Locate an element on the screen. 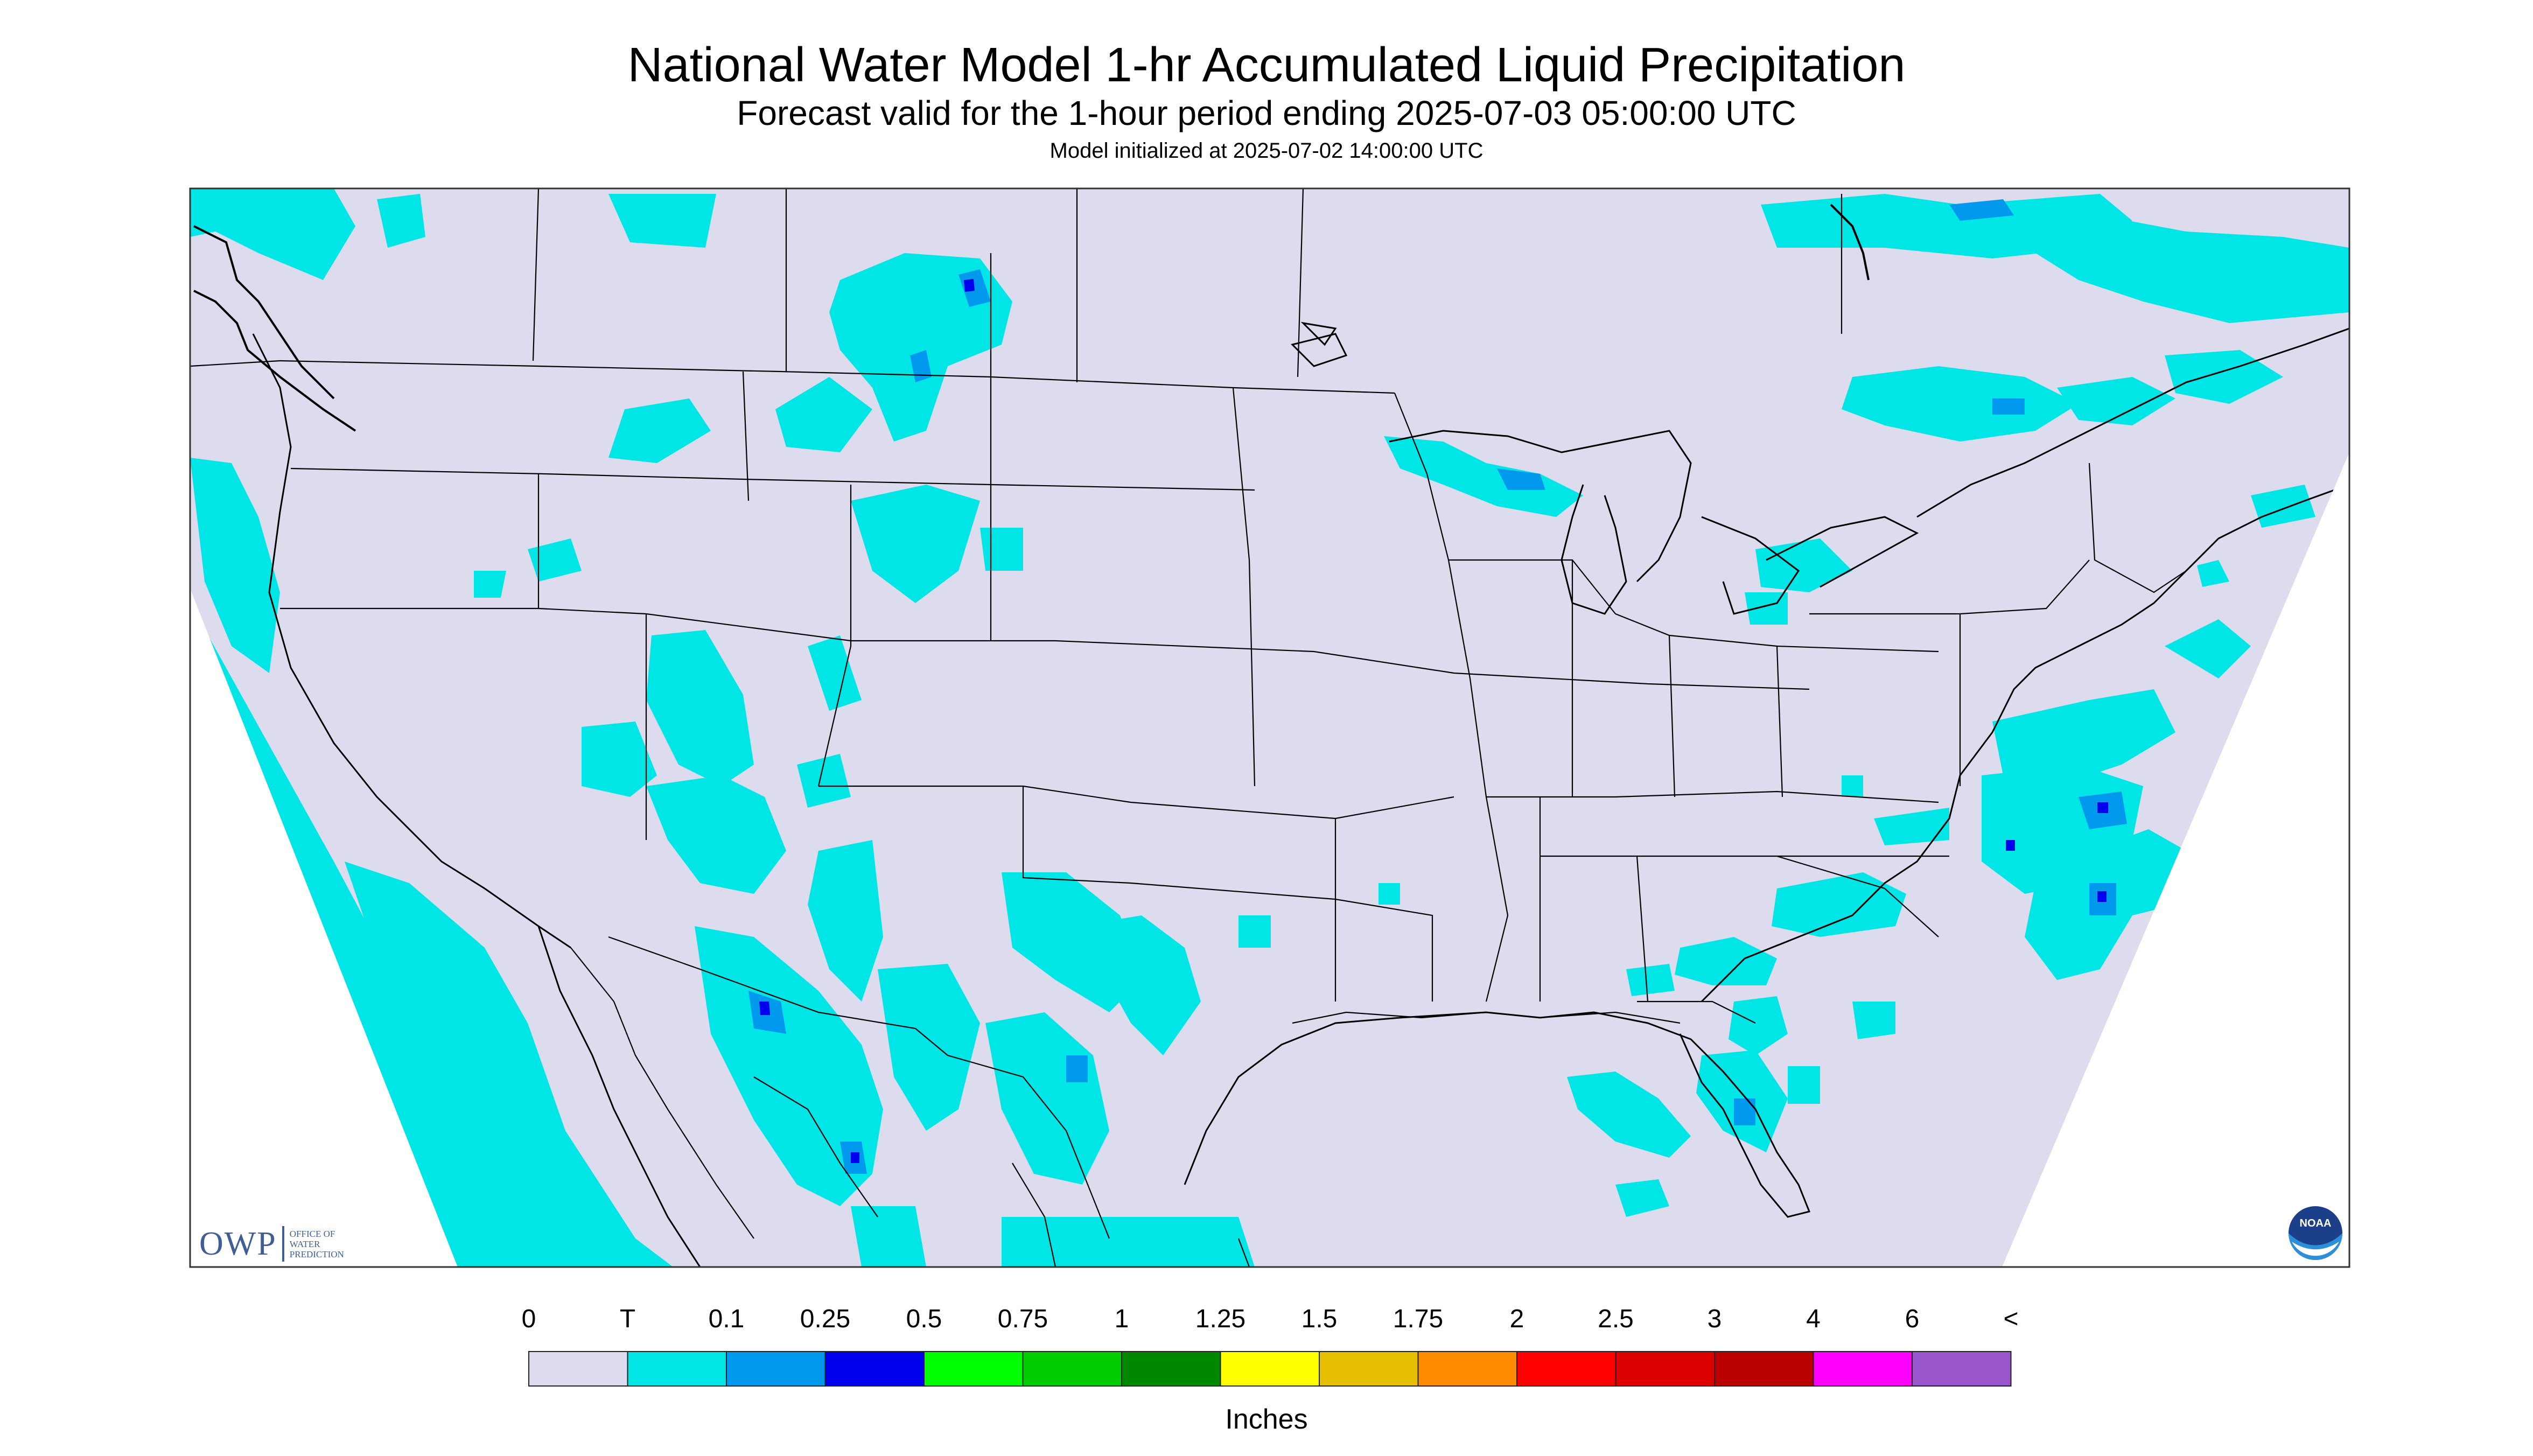  owp-logo-letters: OWP is located at coordinates (238, 1243).